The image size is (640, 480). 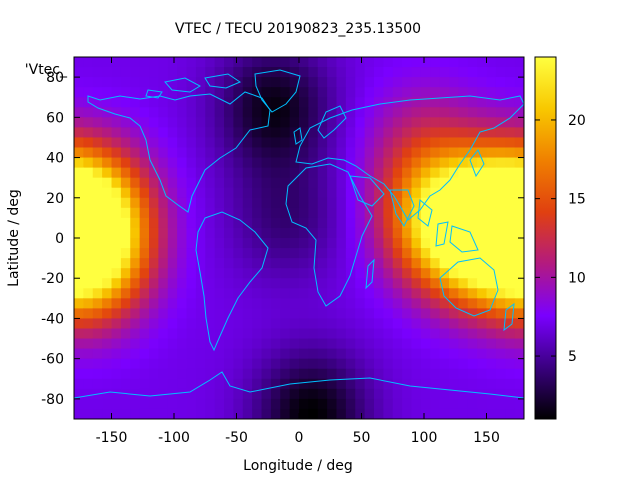 I want to click on colorbar-tick-label: 5, so click(x=572, y=357).